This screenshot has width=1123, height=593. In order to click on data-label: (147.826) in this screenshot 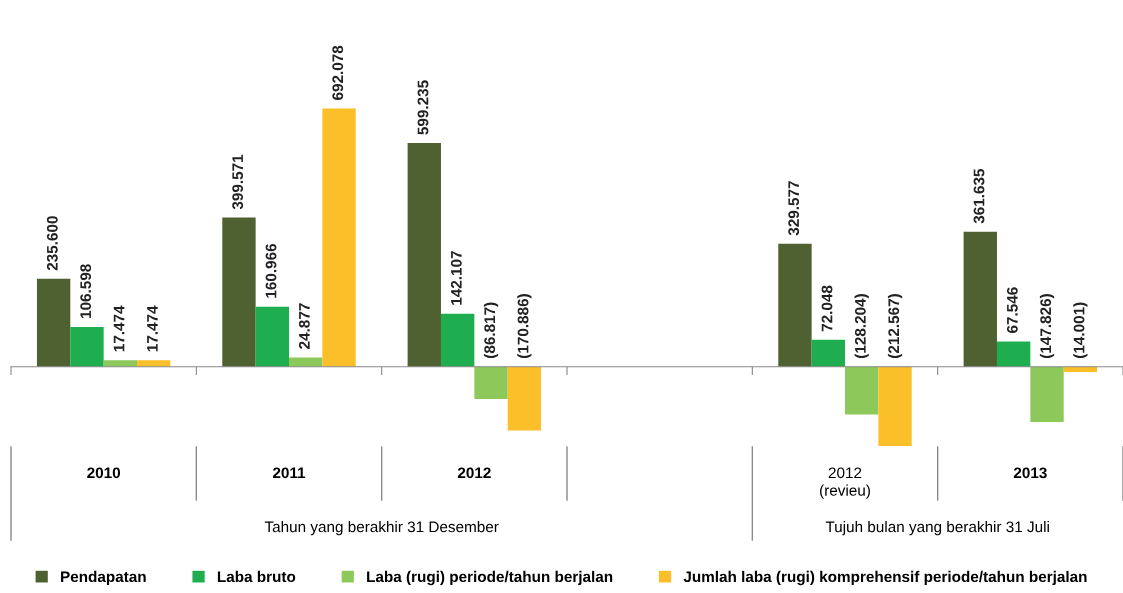, I will do `click(1047, 326)`.